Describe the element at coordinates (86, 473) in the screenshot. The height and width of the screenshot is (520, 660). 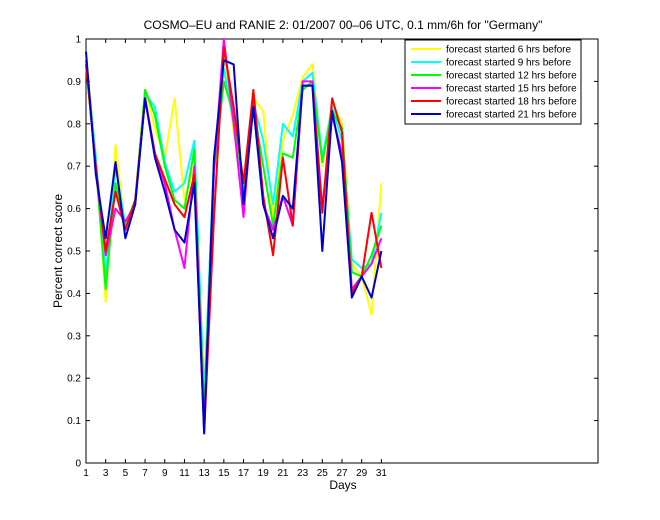
I see `x-tick-label: 1` at that location.